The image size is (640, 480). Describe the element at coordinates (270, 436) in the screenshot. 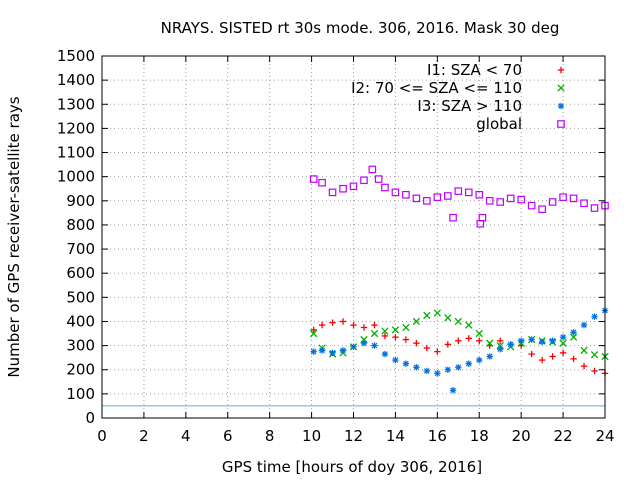

I see `x-tick-label: 8` at that location.